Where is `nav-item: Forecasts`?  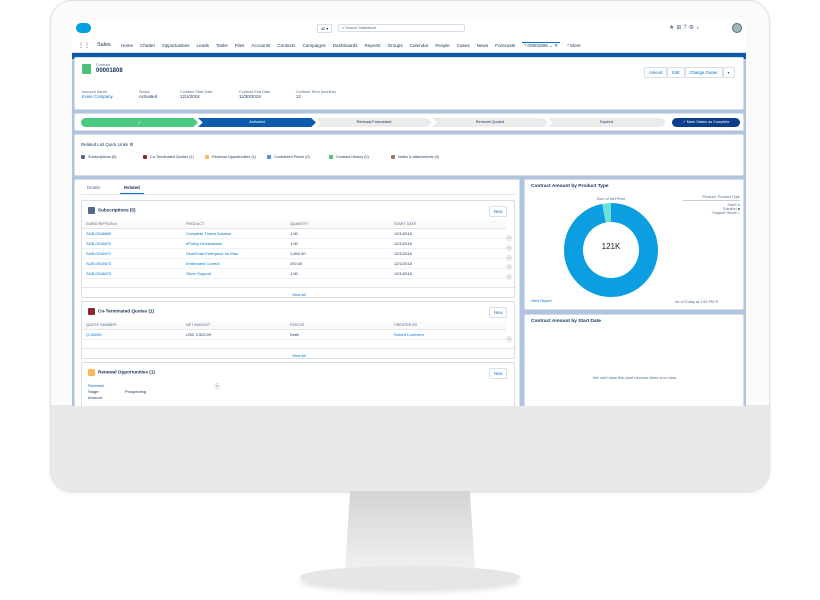 nav-item: Forecasts is located at coordinates (505, 45).